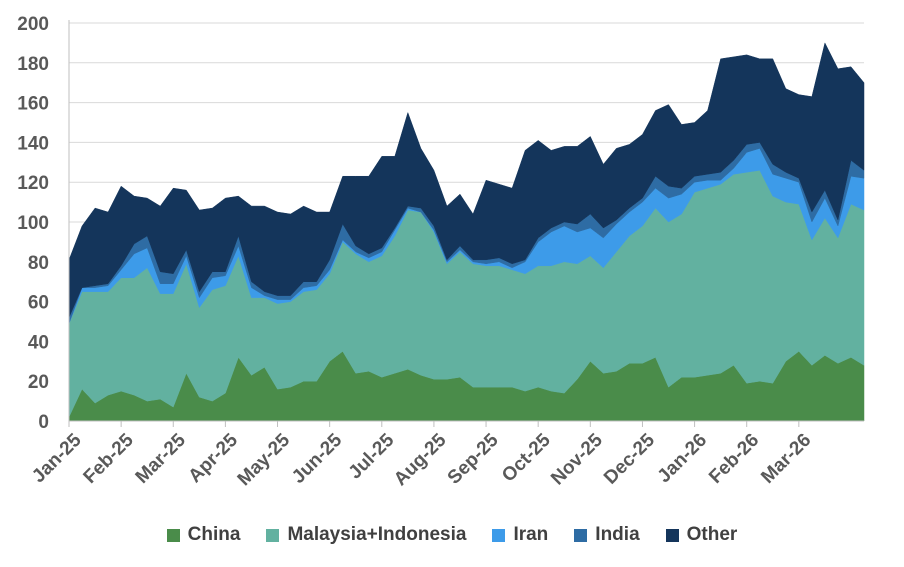 This screenshot has height=567, width=904. I want to click on x-tick-feb-25: Feb-25, so click(109, 458).